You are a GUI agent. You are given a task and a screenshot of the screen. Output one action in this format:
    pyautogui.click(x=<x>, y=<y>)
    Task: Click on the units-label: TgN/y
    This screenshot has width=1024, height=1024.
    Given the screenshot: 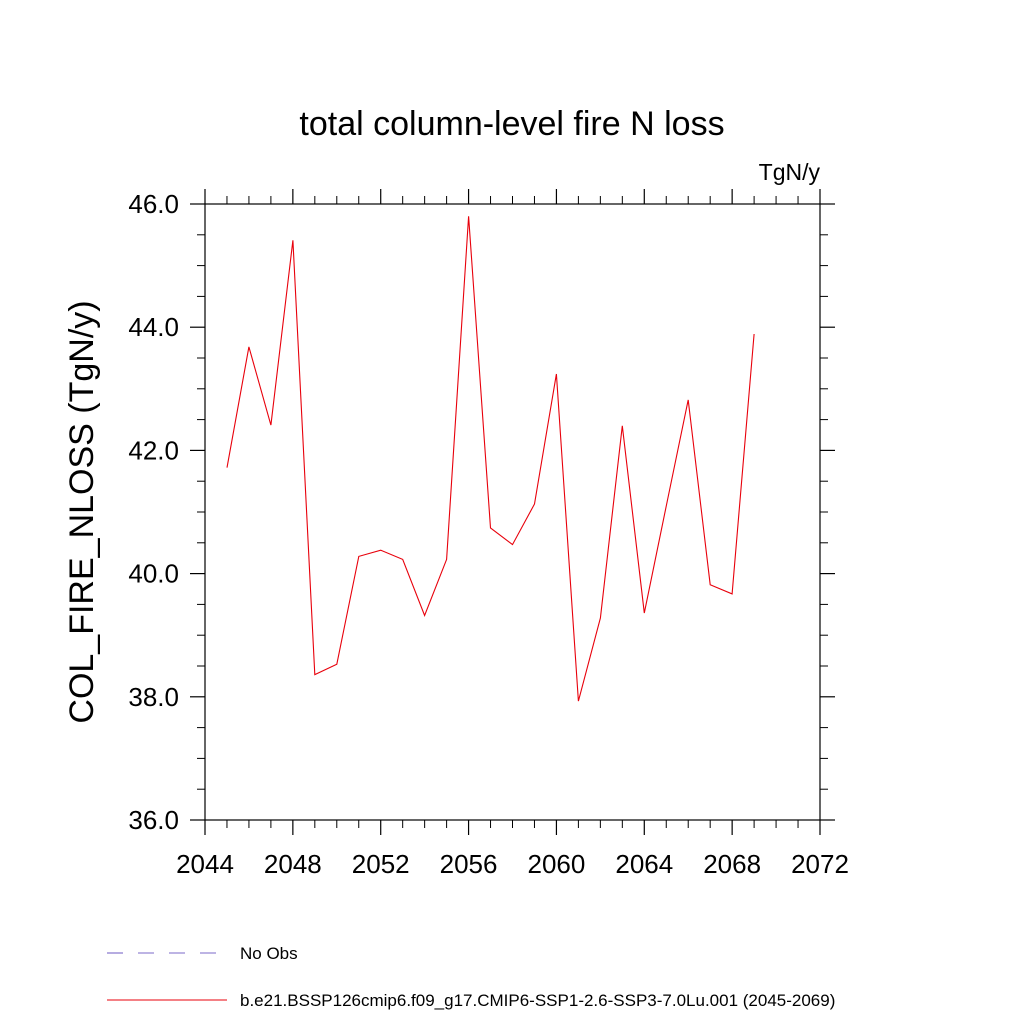 What is the action you would take?
    pyautogui.click(x=790, y=172)
    